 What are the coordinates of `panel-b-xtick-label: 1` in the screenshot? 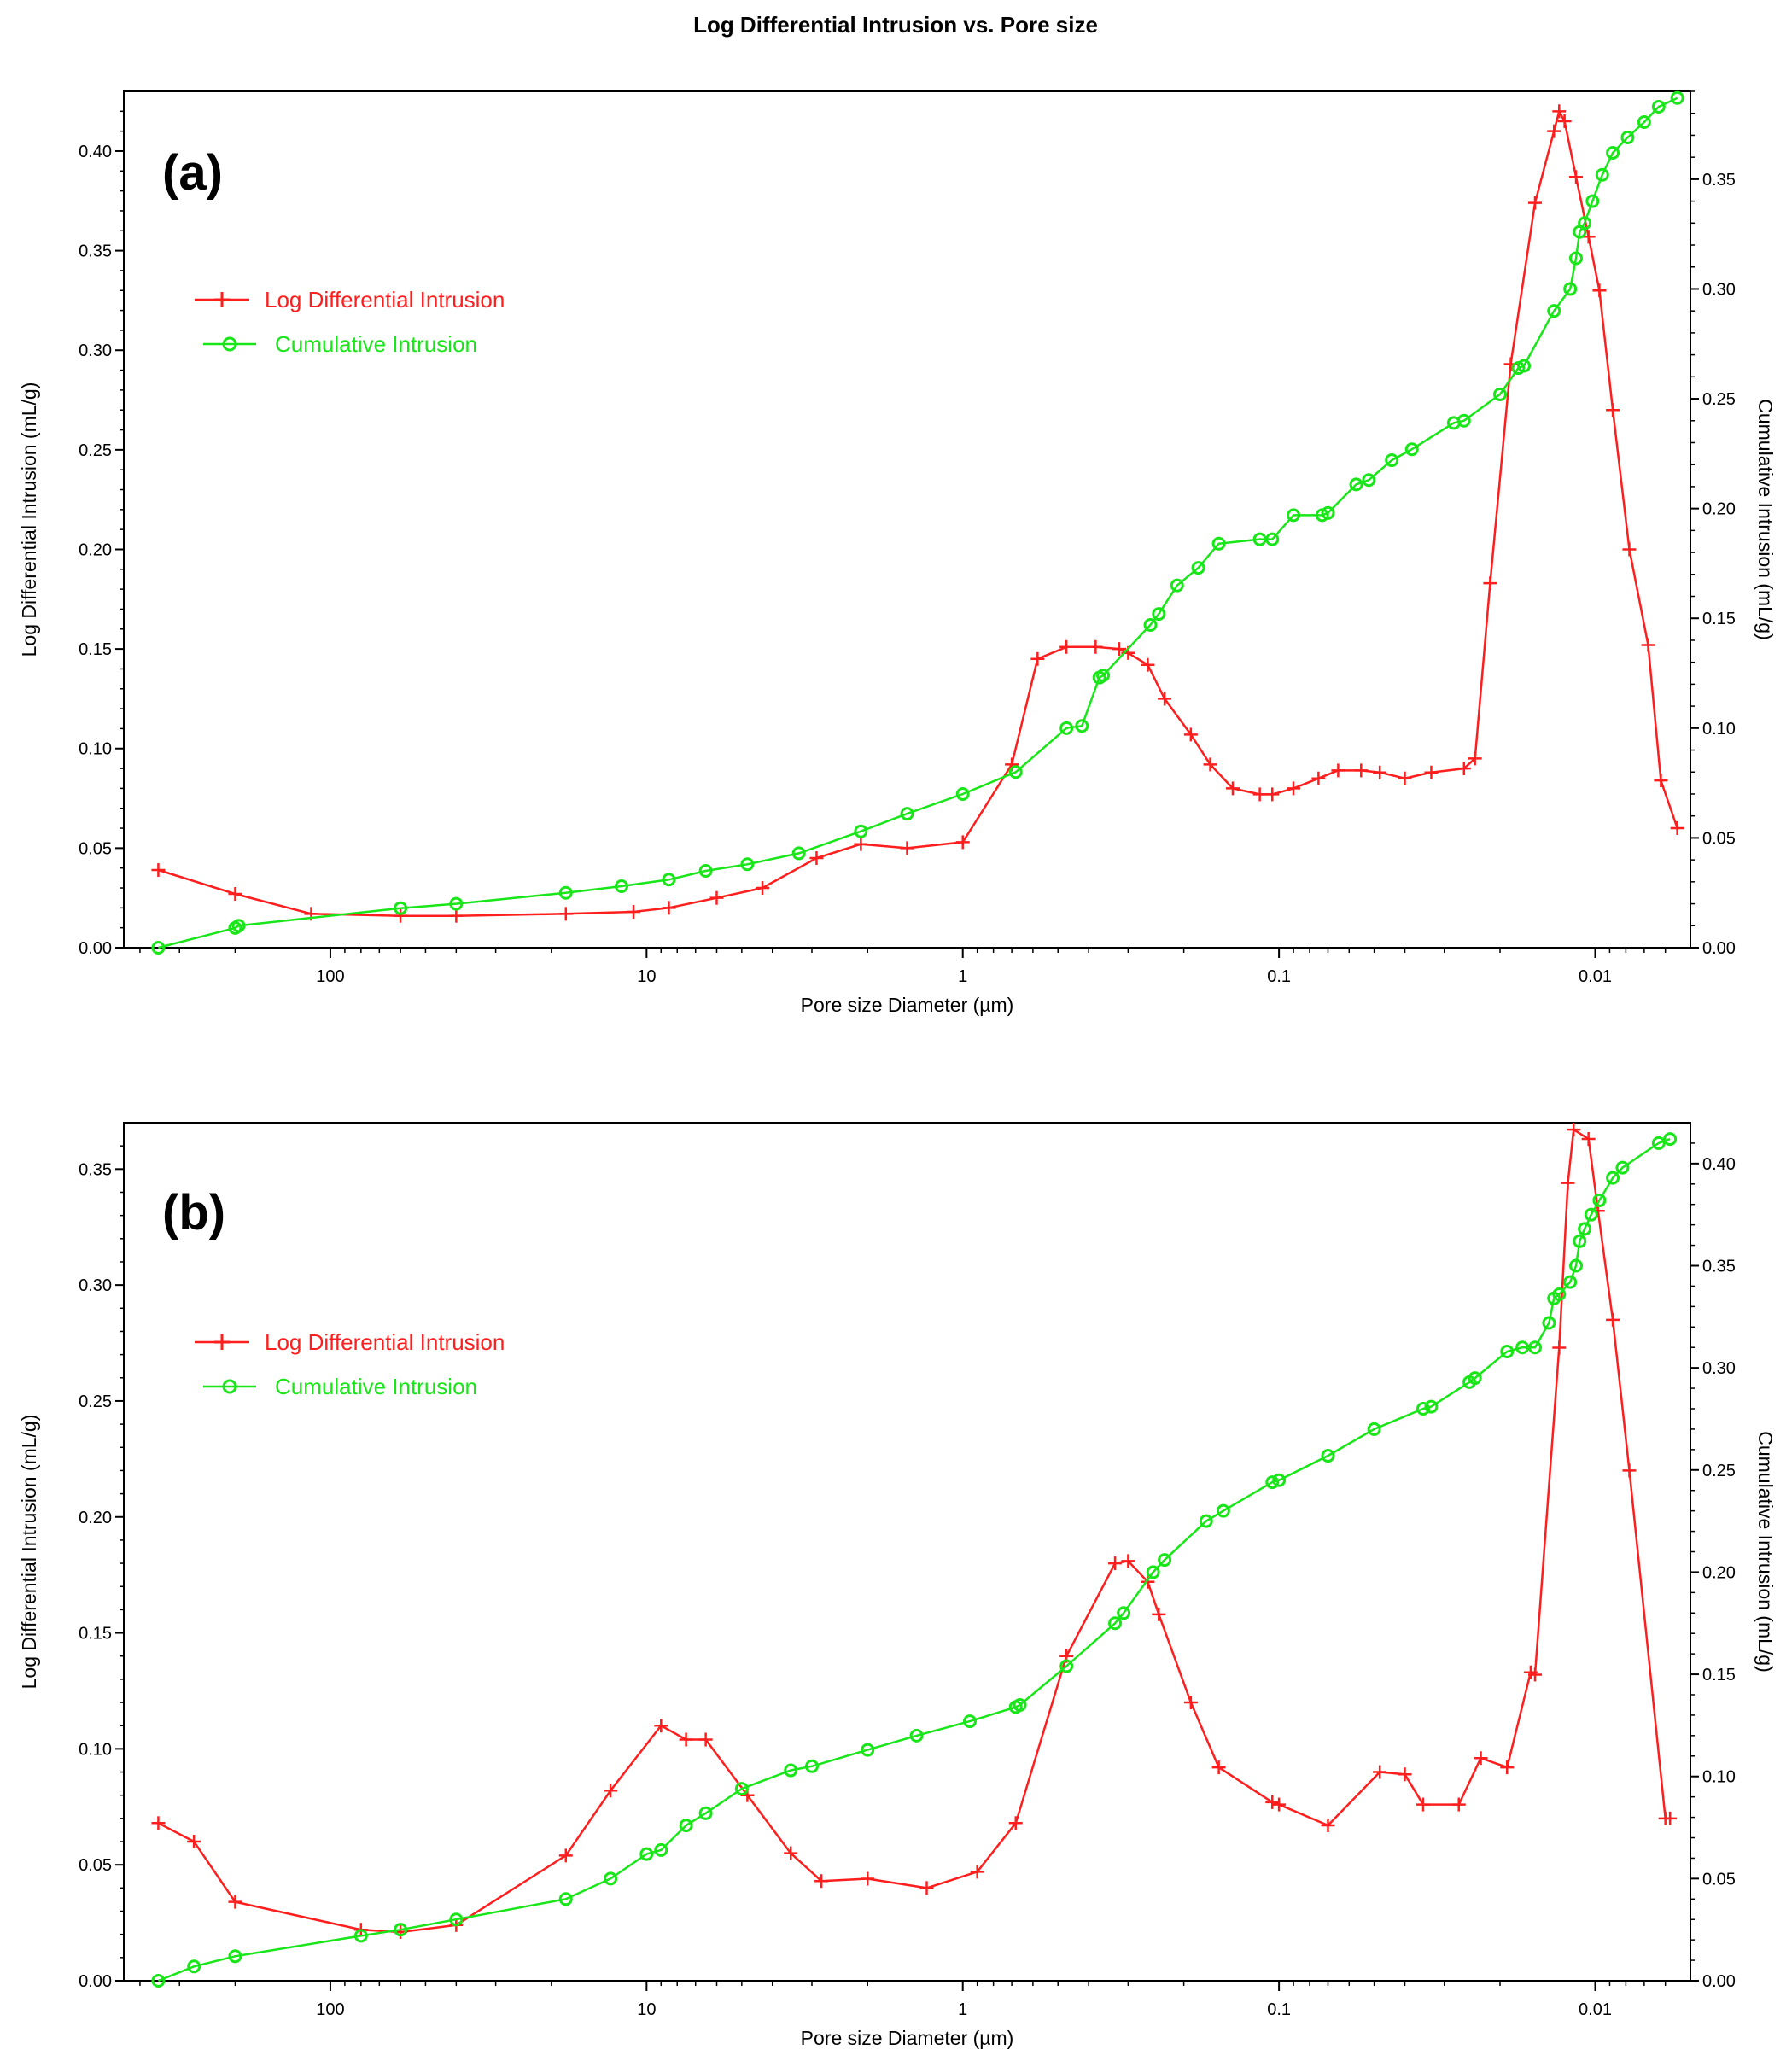 It's located at (962, 2009).